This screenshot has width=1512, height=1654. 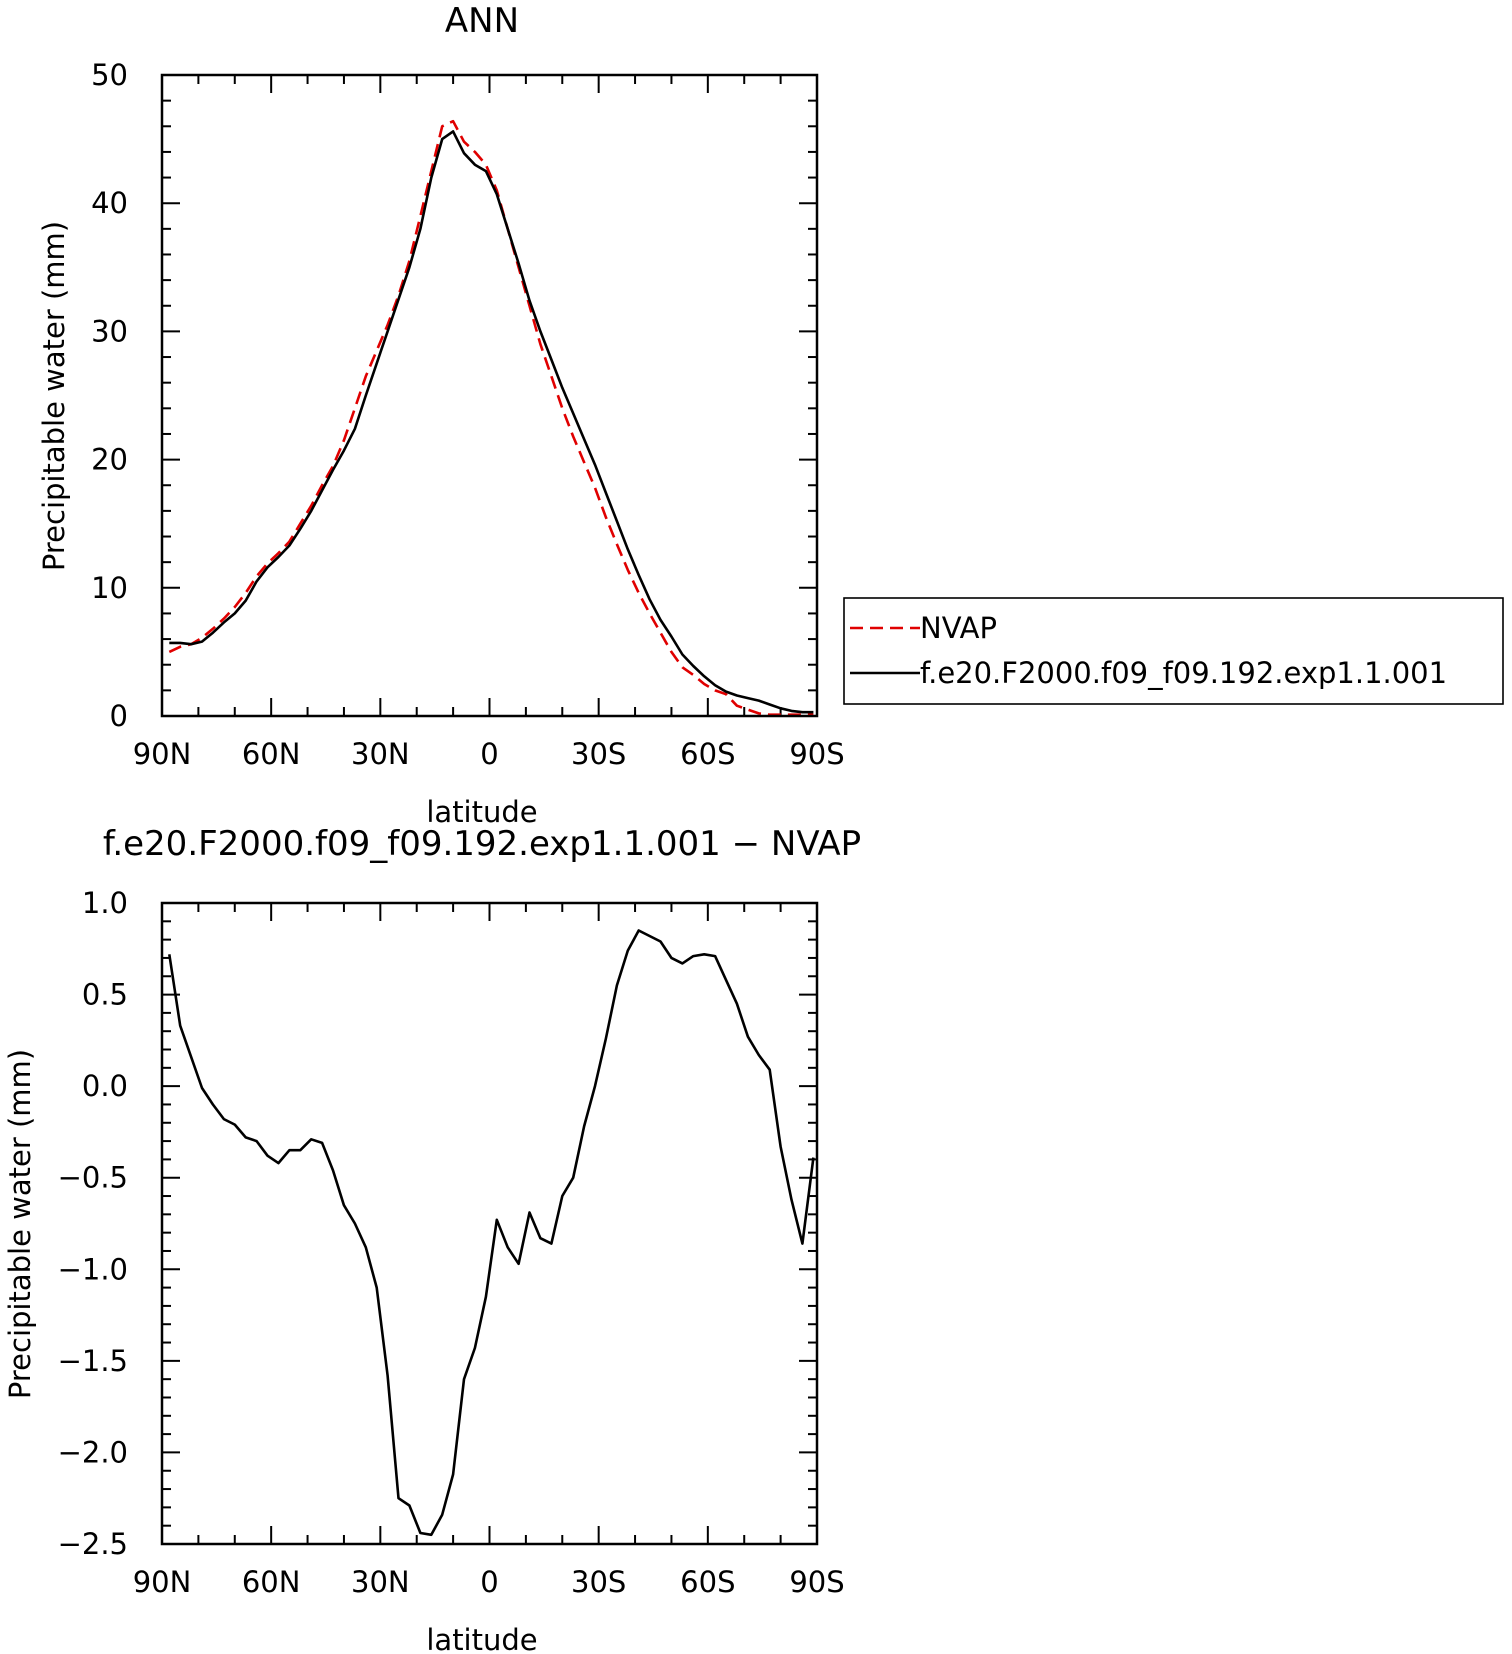 I want to click on top-chart-title: ANN, so click(x=482, y=21).